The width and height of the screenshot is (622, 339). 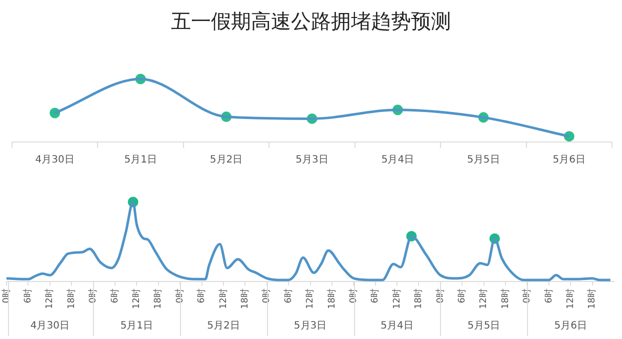 What do you see at coordinates (137, 326) in the screenshot?
I see `x2-tick-label: 5月1日` at bounding box center [137, 326].